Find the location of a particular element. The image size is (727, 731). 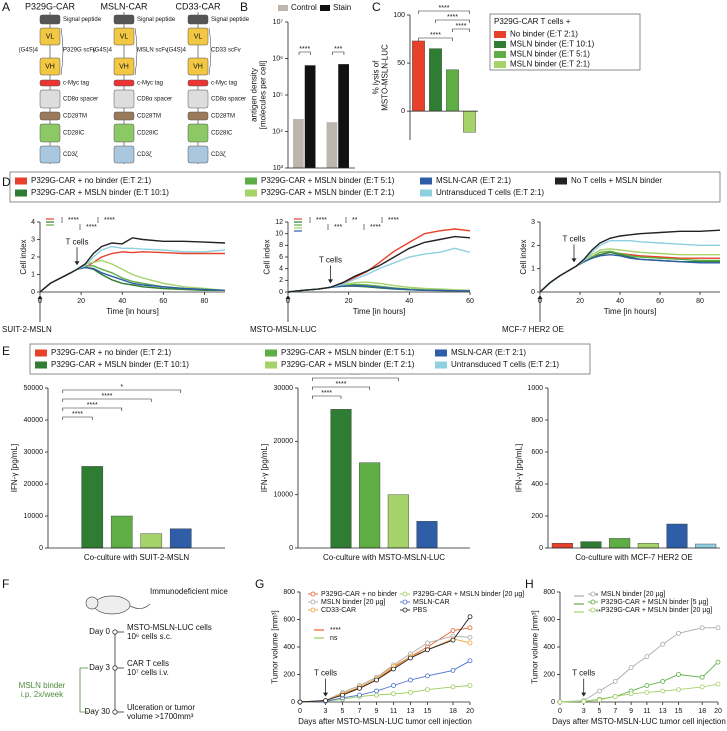

domain-label: CD28TM is located at coordinates (149, 117).